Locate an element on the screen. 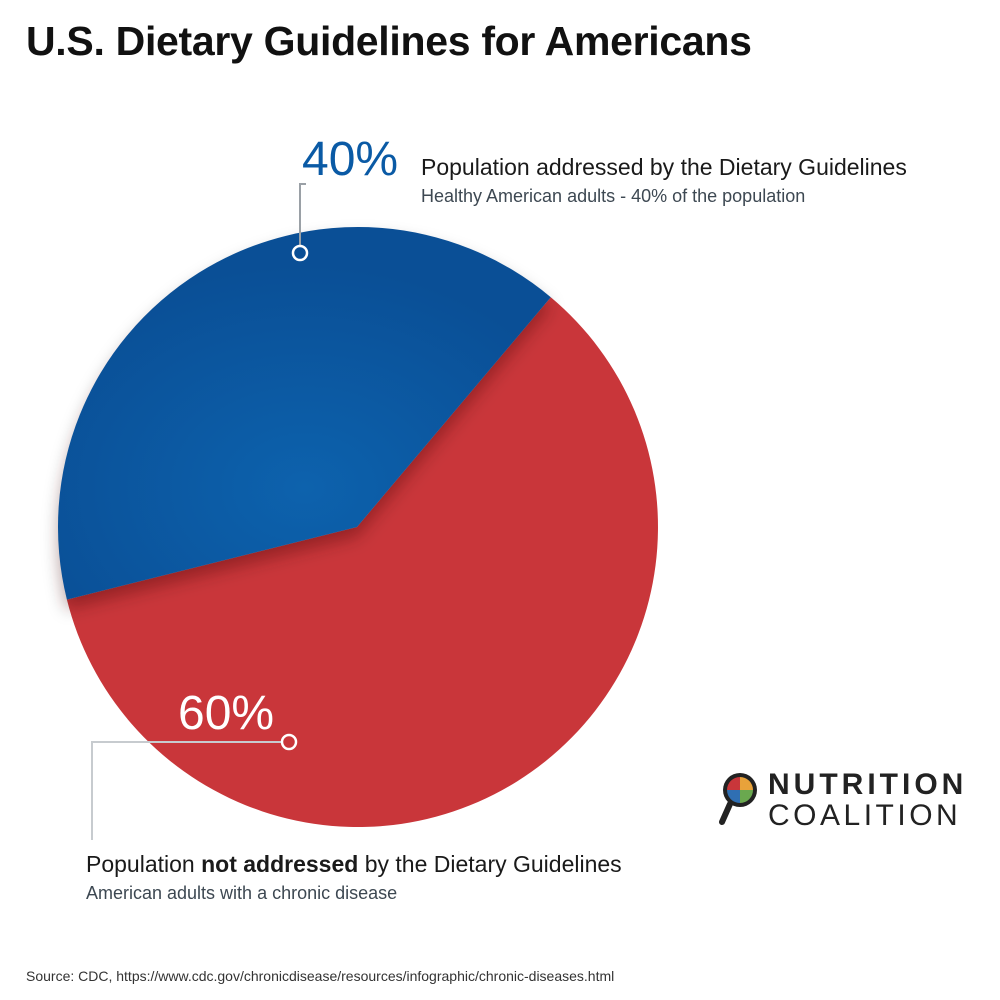 The height and width of the screenshot is (1000, 1000). leader-line-not-addressed is located at coordinates (186, 790).